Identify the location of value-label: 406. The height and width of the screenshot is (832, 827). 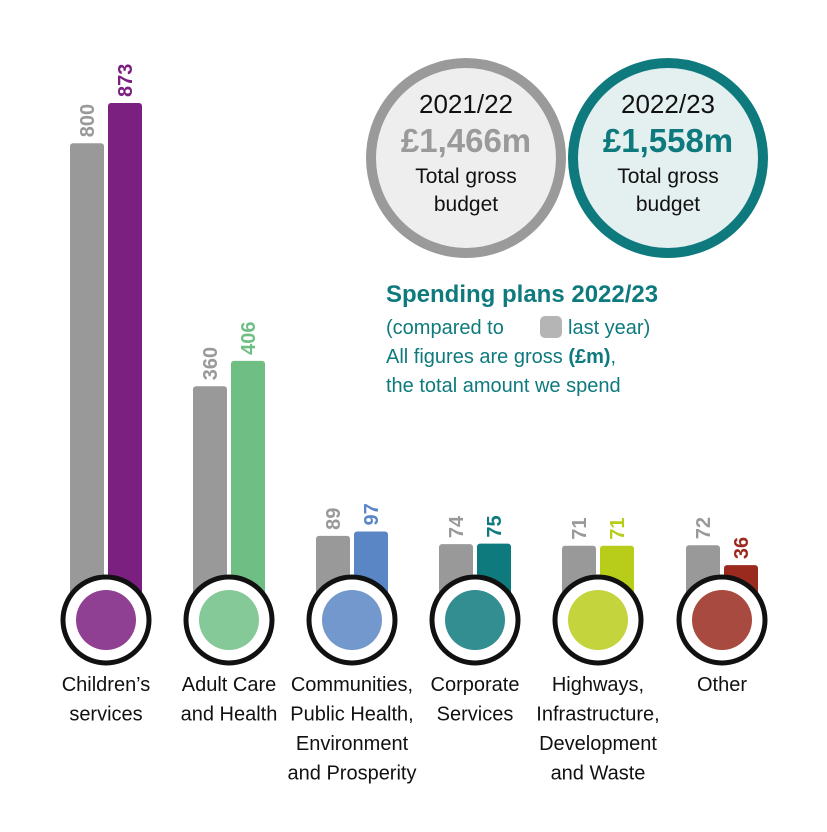
(249, 337).